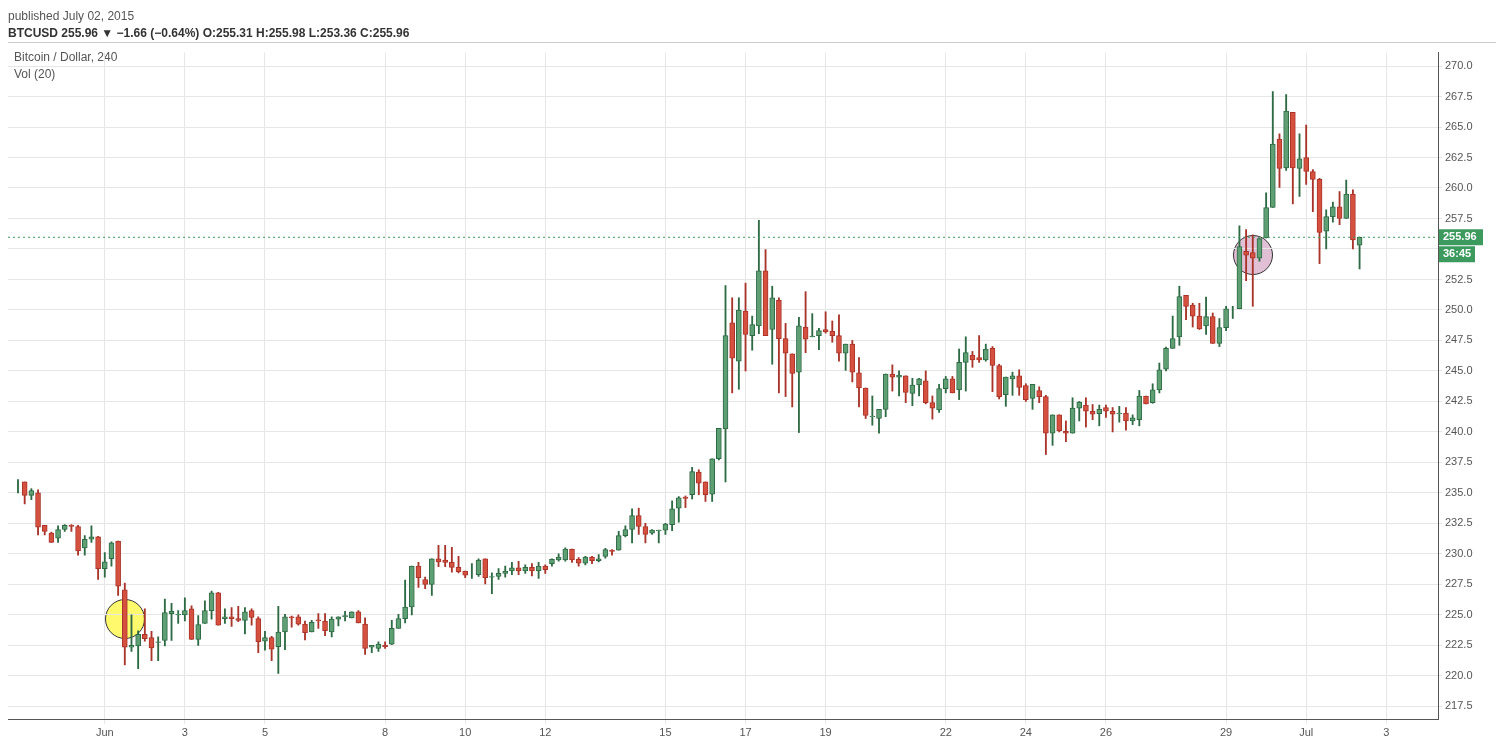 This screenshot has width=1504, height=751. What do you see at coordinates (1459, 644) in the screenshot?
I see `y-tick-label: 222.5` at bounding box center [1459, 644].